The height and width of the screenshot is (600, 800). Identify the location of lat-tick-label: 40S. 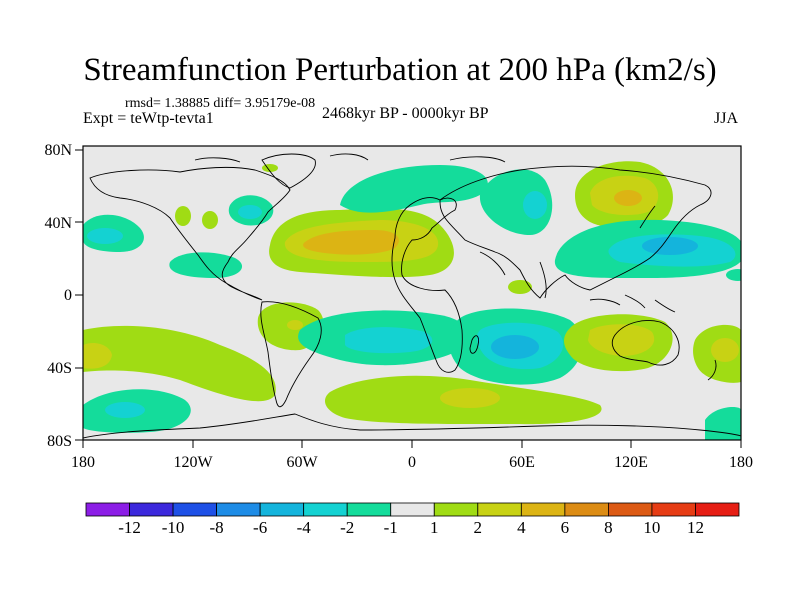
(59, 368).